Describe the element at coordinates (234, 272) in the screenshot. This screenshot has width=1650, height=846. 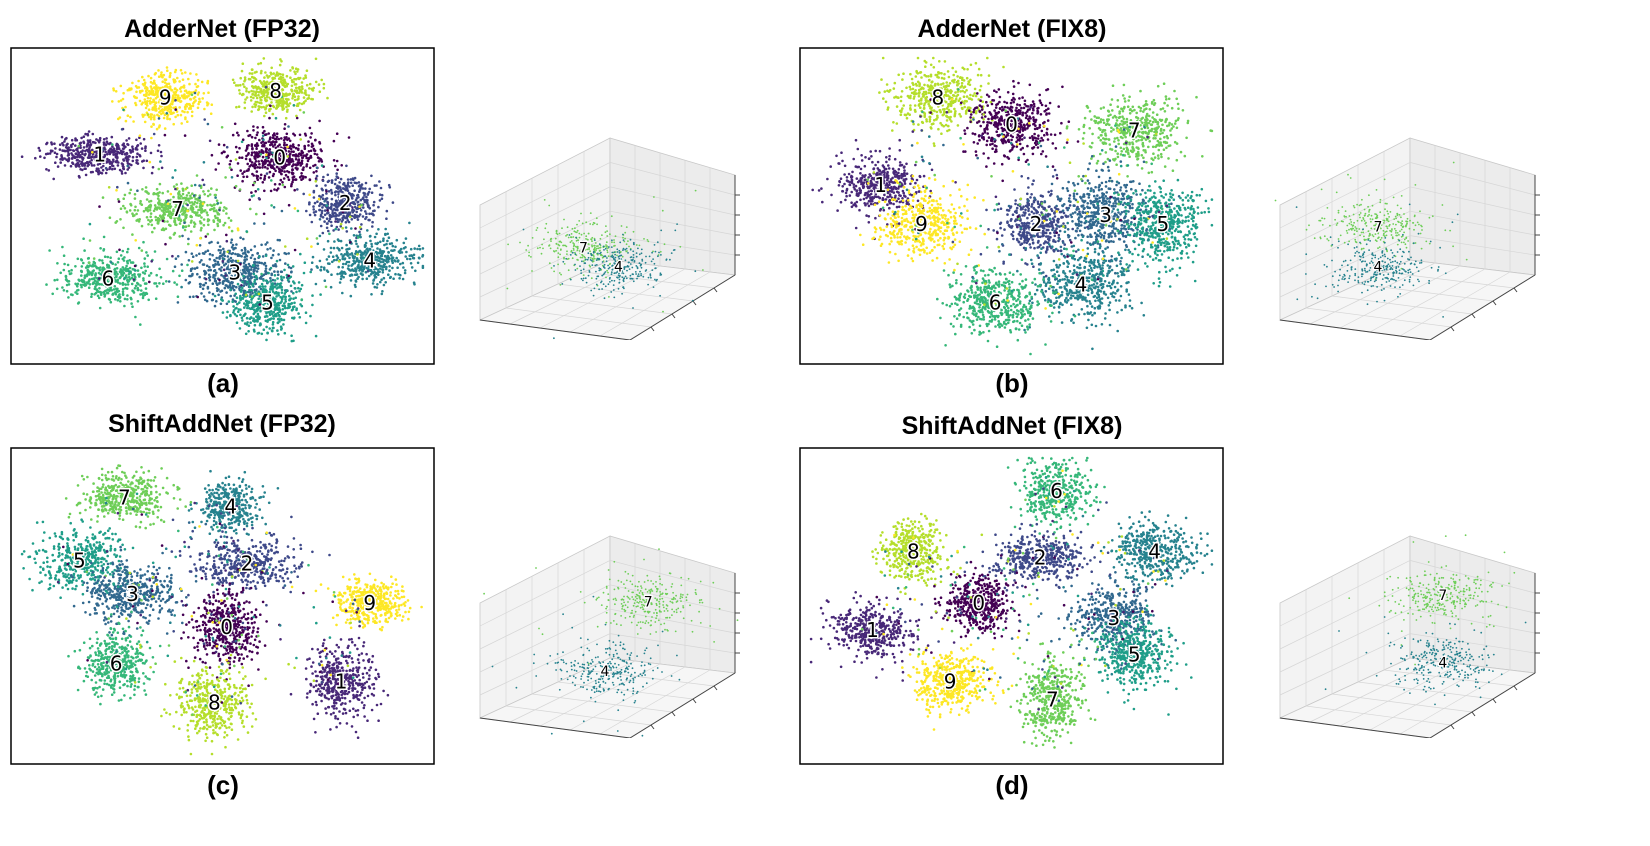
I see `cluster-label-3: 3` at that location.